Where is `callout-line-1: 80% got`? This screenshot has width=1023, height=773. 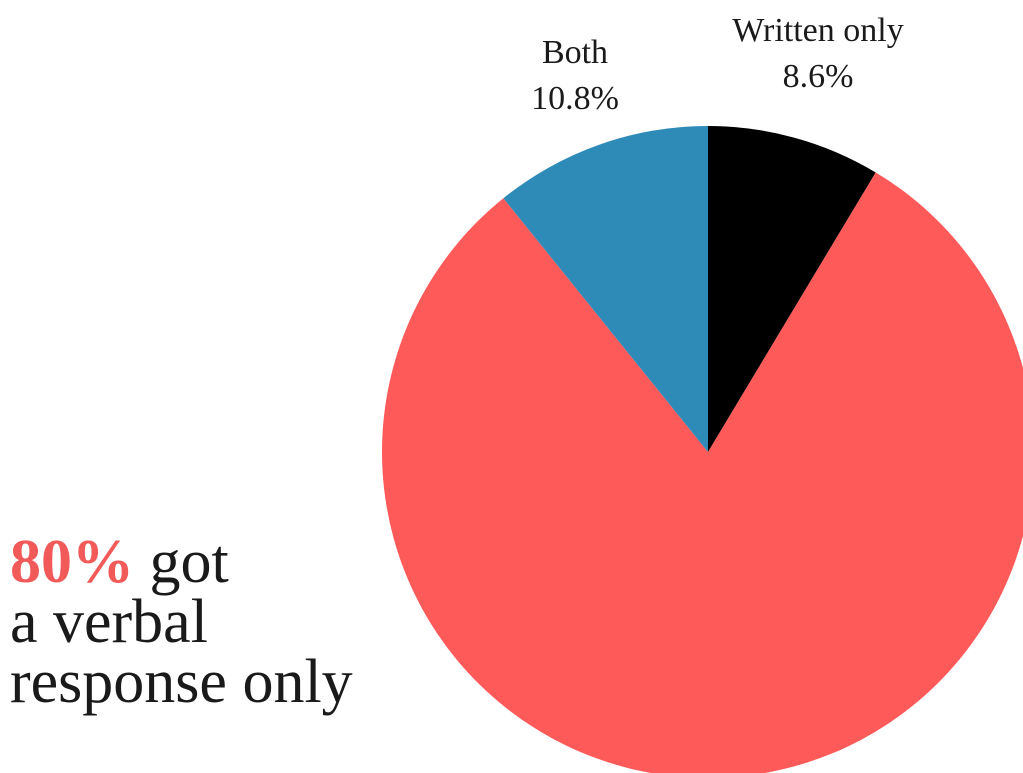
callout-line-1: 80% got is located at coordinates (181, 562).